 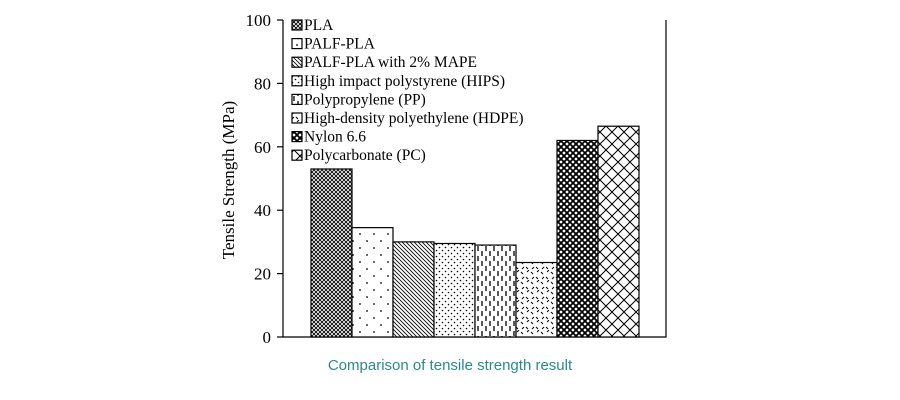 What do you see at coordinates (259, 20) in the screenshot?
I see `y-tick-label: 100` at bounding box center [259, 20].